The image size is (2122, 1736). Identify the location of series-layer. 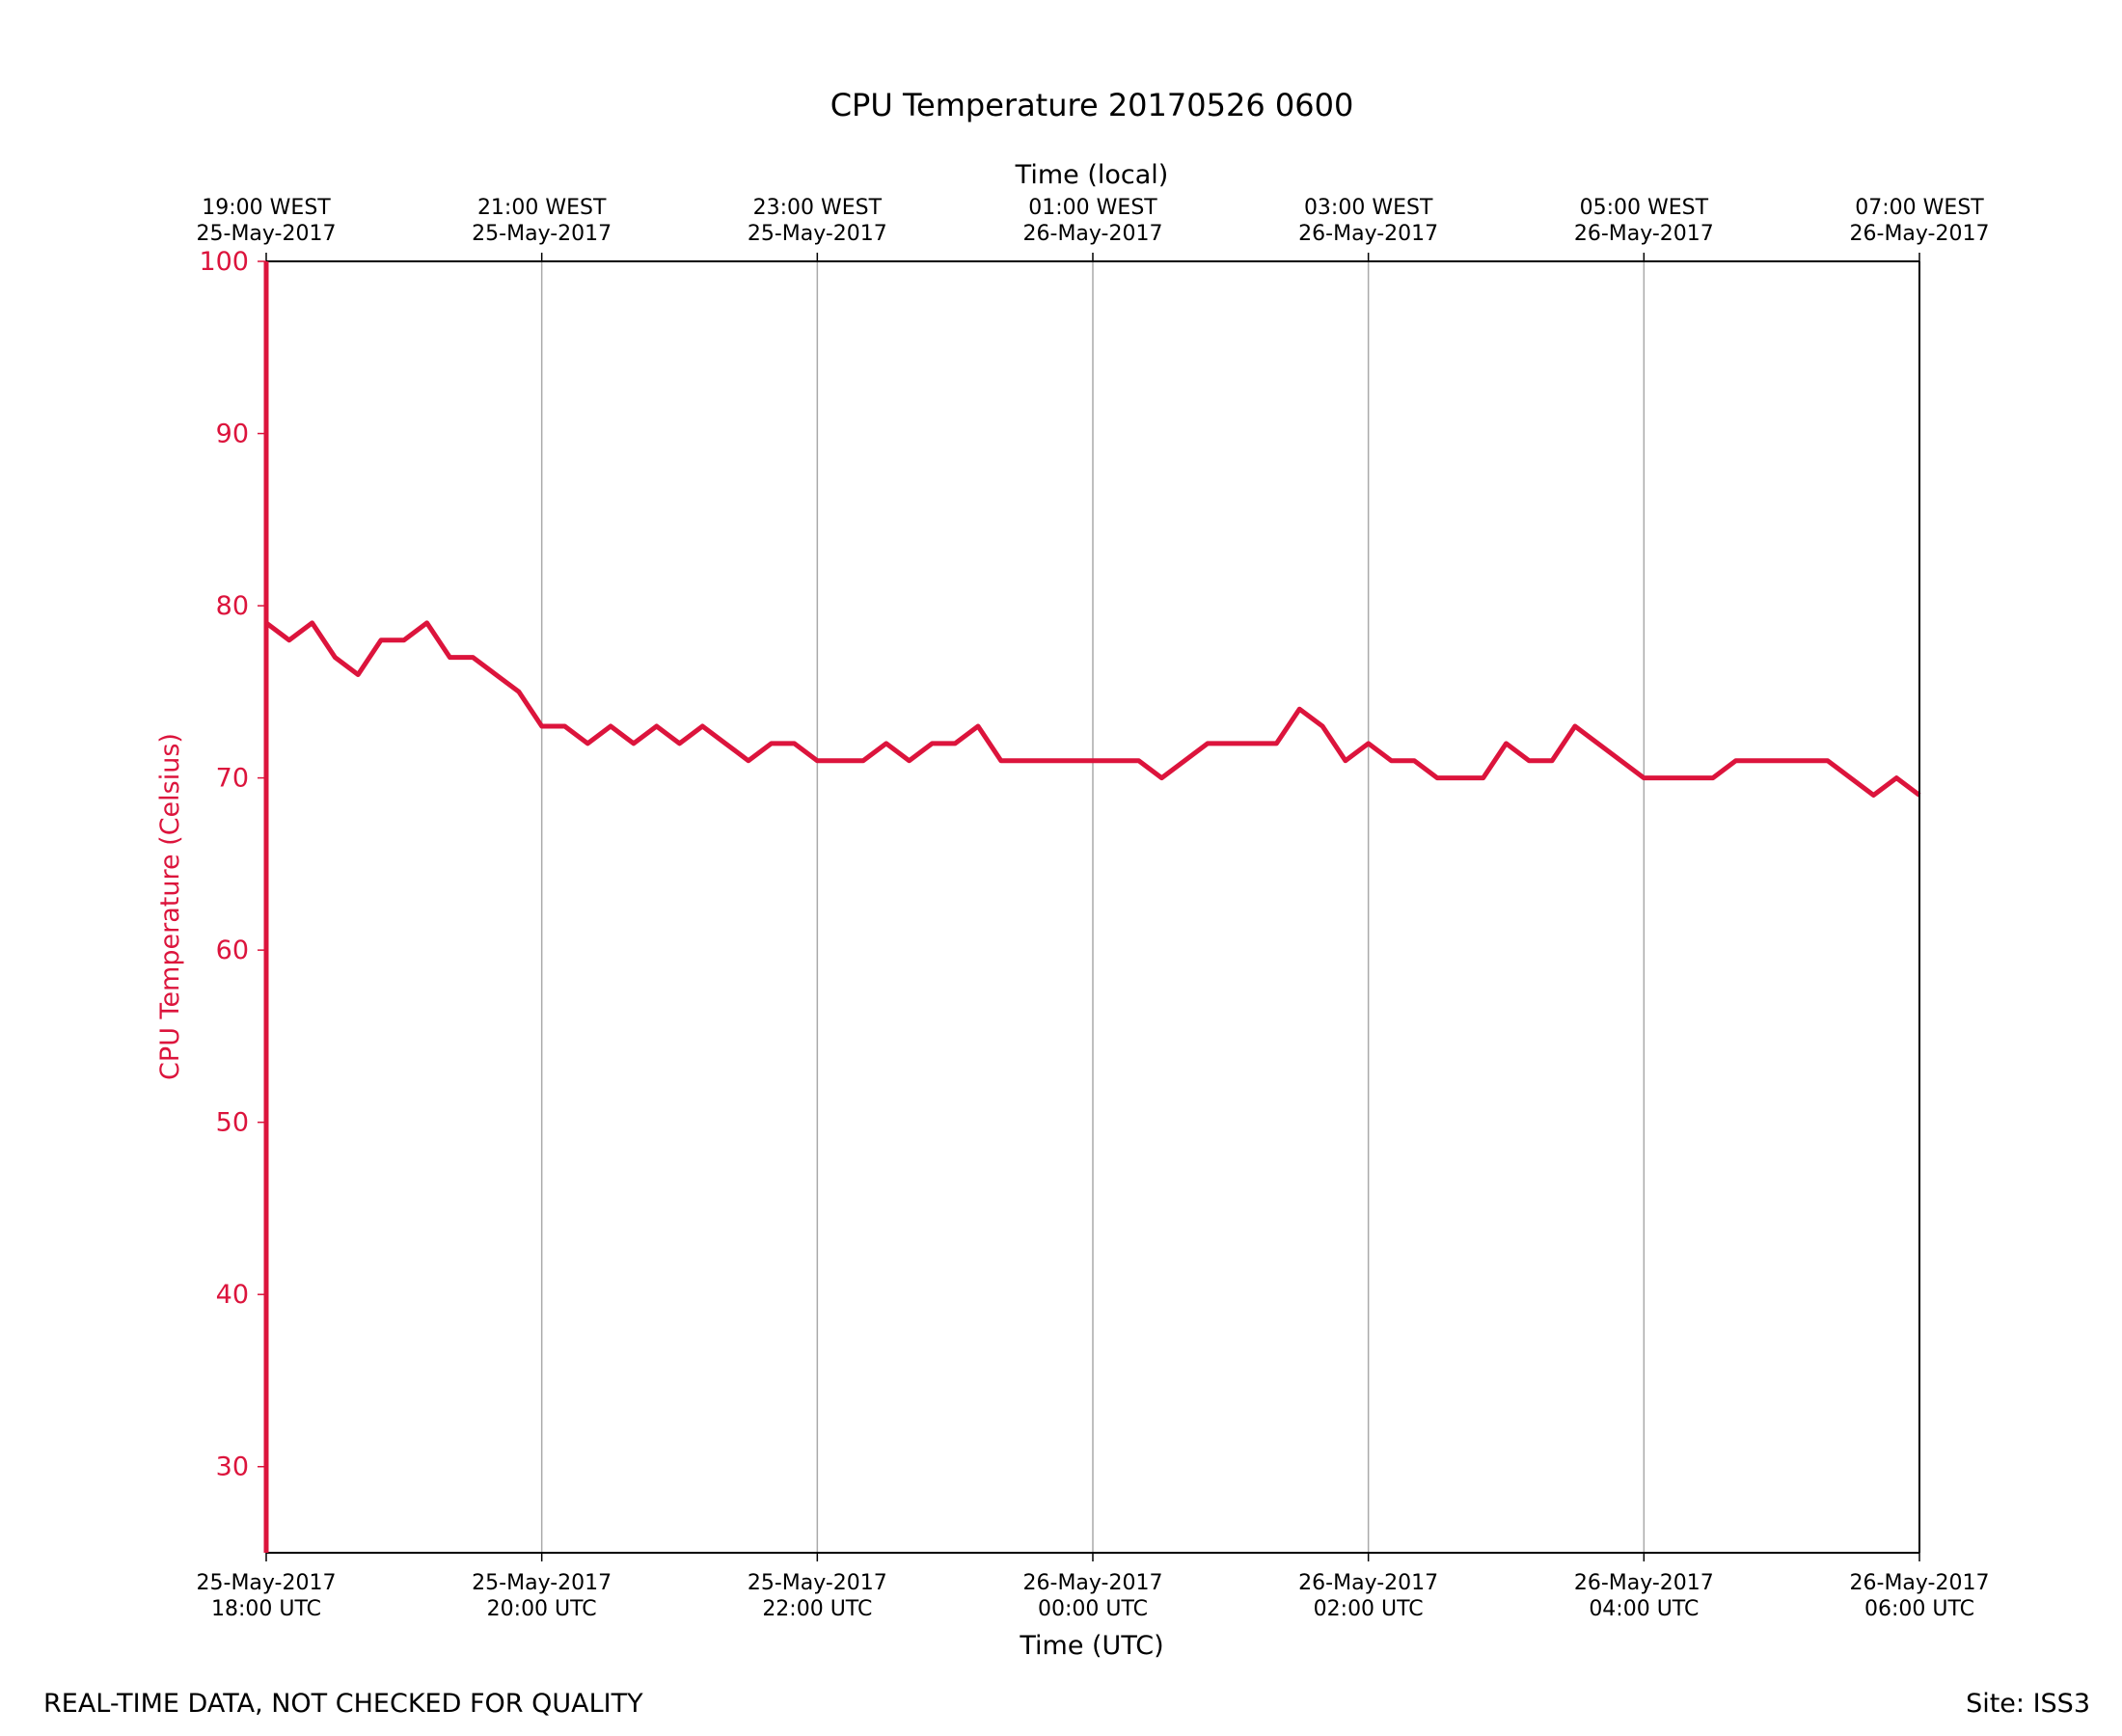
(1093, 709).